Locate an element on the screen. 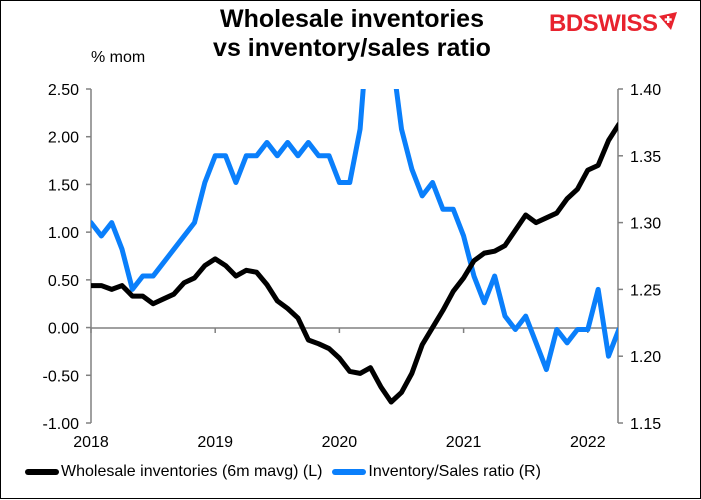 The image size is (701, 500). x-tick-label: 2021 is located at coordinates (464, 442).